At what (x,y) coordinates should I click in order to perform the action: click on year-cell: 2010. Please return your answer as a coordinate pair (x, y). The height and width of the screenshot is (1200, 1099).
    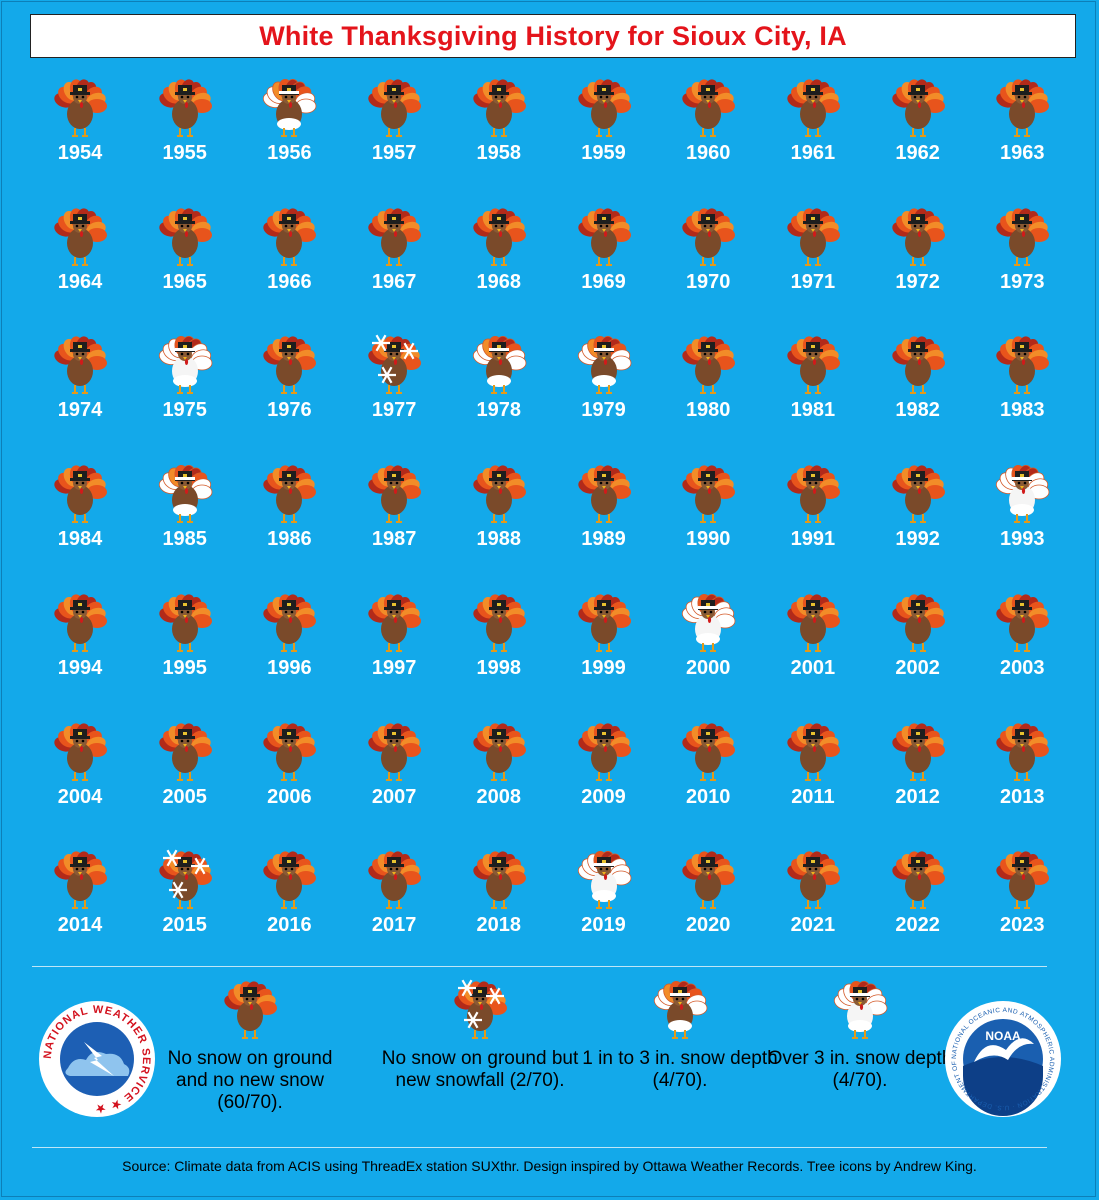
    Looking at the image, I should click on (708, 780).